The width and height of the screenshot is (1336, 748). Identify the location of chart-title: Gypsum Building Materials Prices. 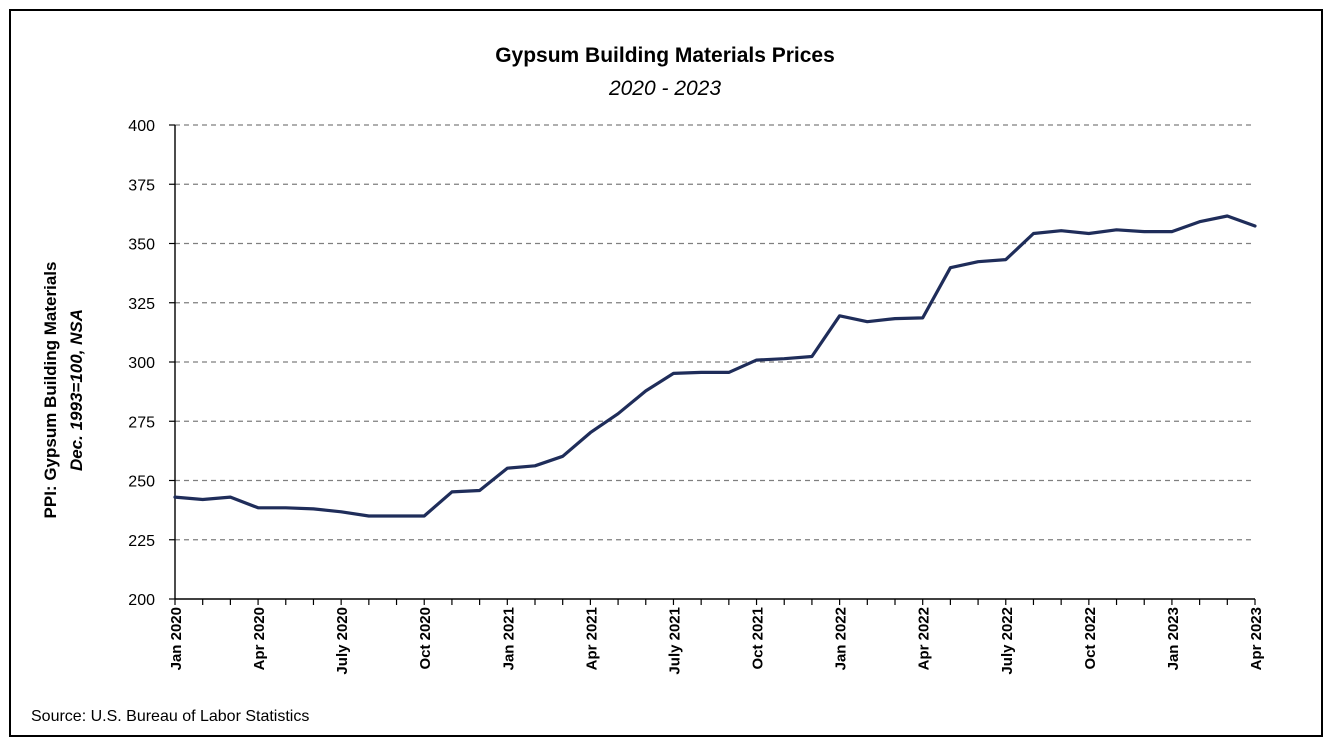
(665, 55).